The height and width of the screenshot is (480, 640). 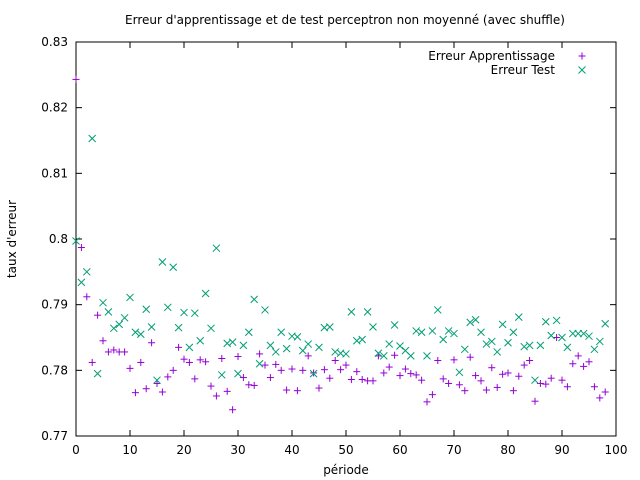 I want to click on y-tick-label: 0.77, so click(x=54, y=436).